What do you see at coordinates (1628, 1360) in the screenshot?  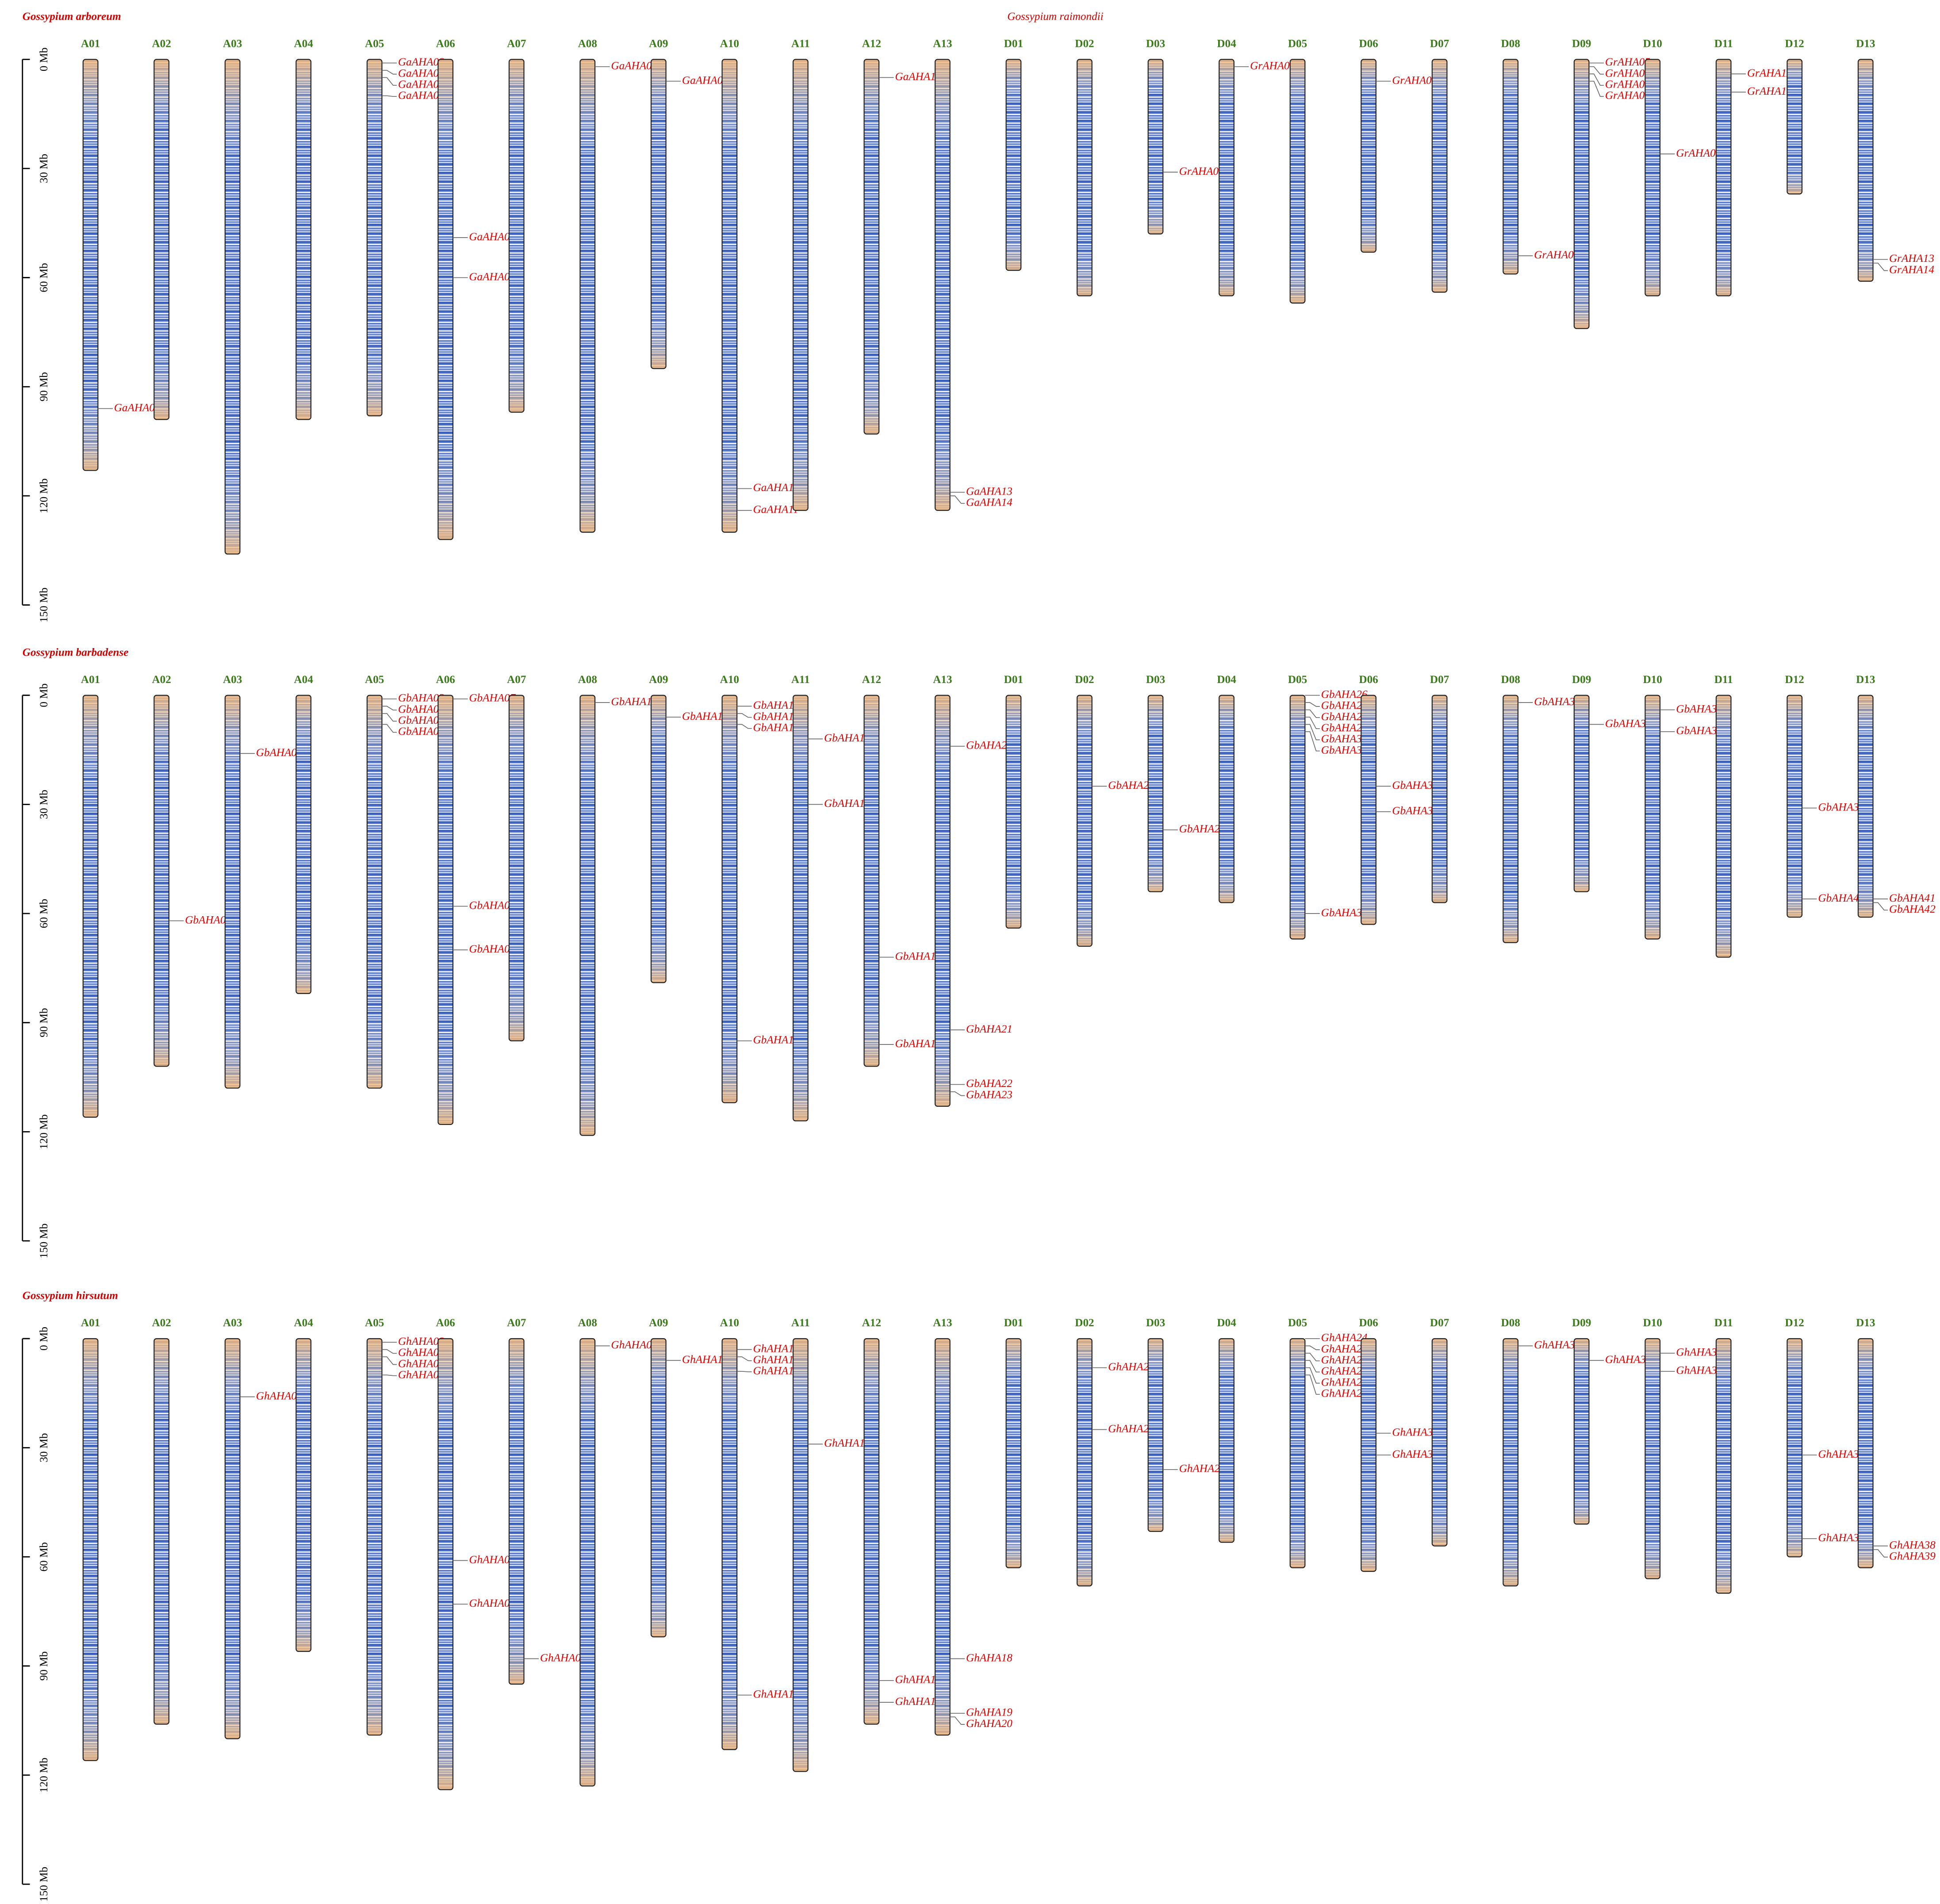 I see `gene-label: GhAHA33` at bounding box center [1628, 1360].